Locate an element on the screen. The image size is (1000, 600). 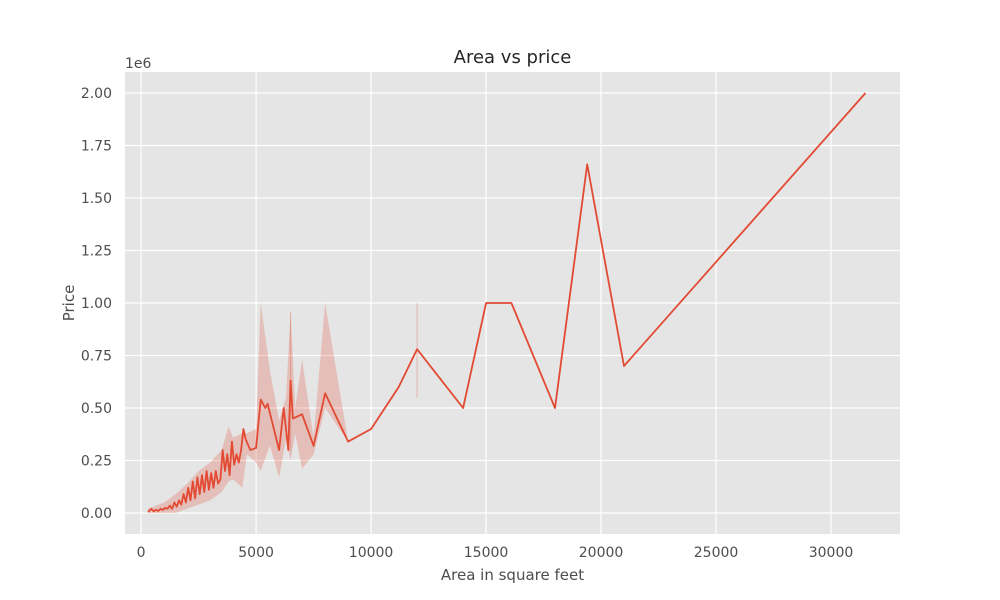
y-tick-label: 1.00 is located at coordinates (96, 304).